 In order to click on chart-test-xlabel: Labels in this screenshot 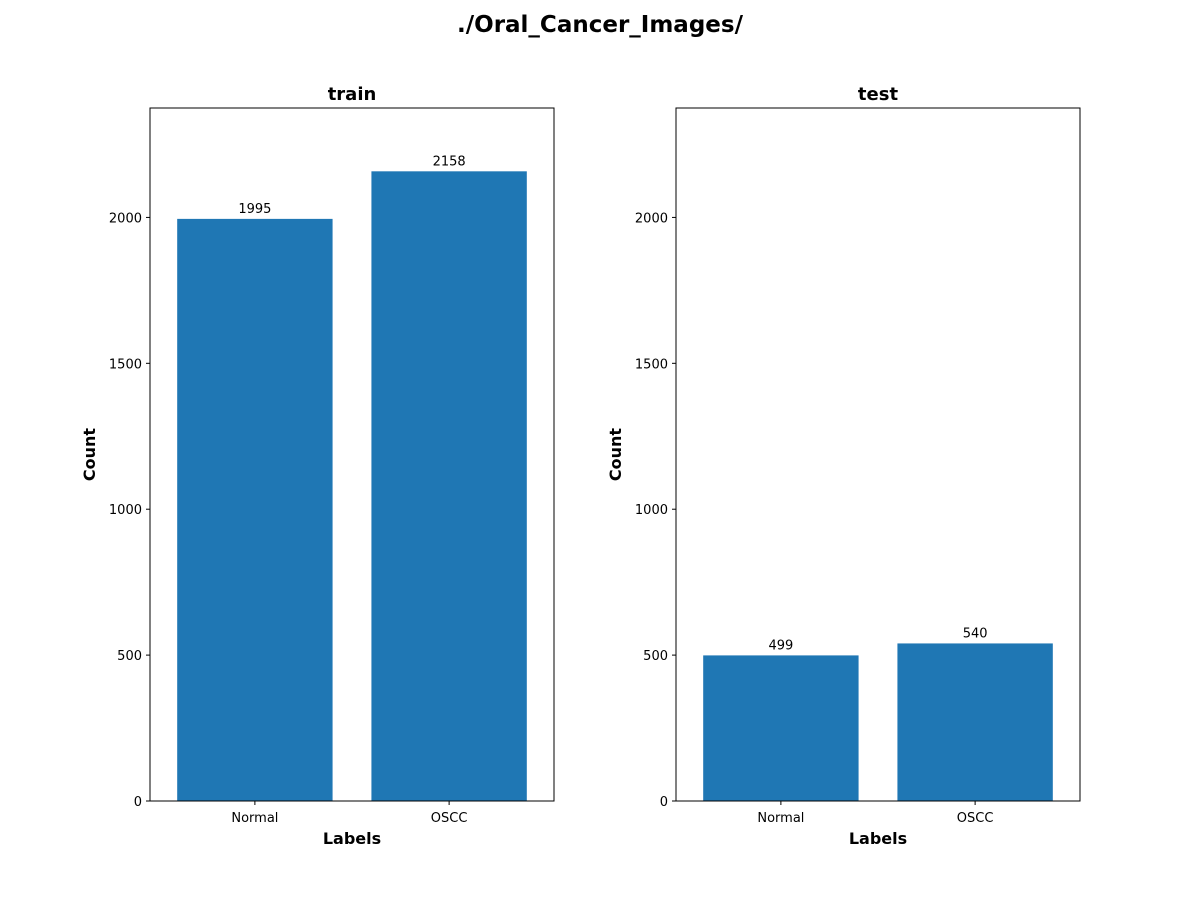, I will do `click(878, 838)`.